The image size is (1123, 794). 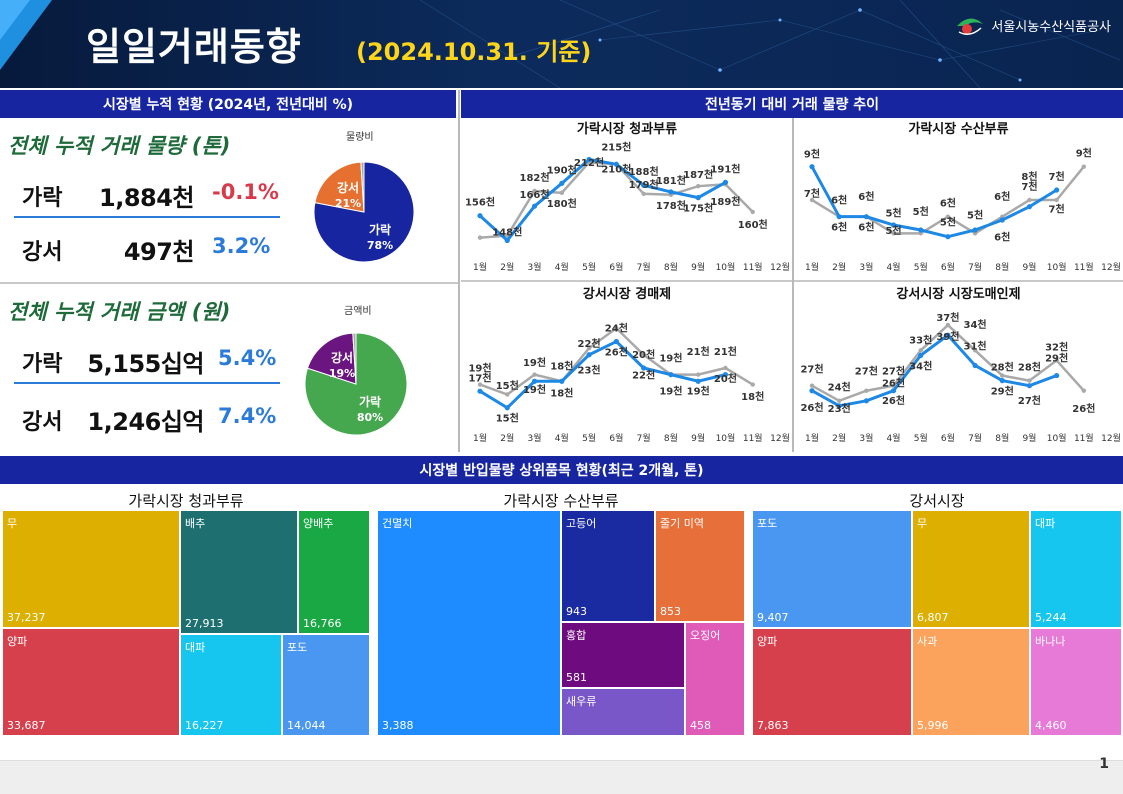 What do you see at coordinates (145, 364) in the screenshot?
I see `amount-value: 5,155십억` at bounding box center [145, 364].